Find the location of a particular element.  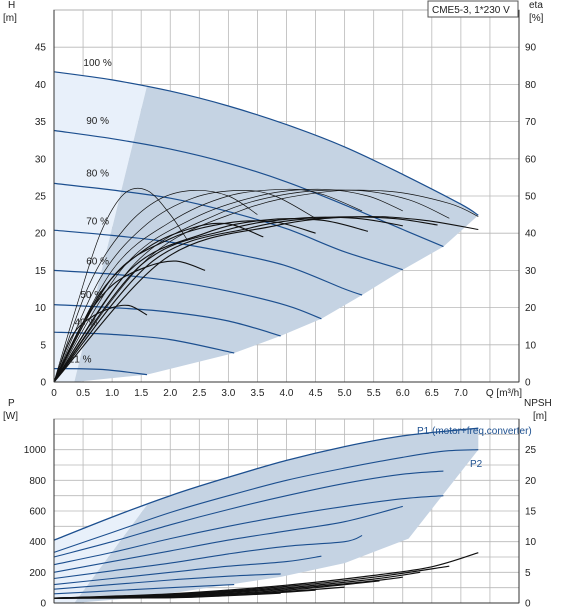

top-y2-tick-label: 10 is located at coordinates (531, 345).